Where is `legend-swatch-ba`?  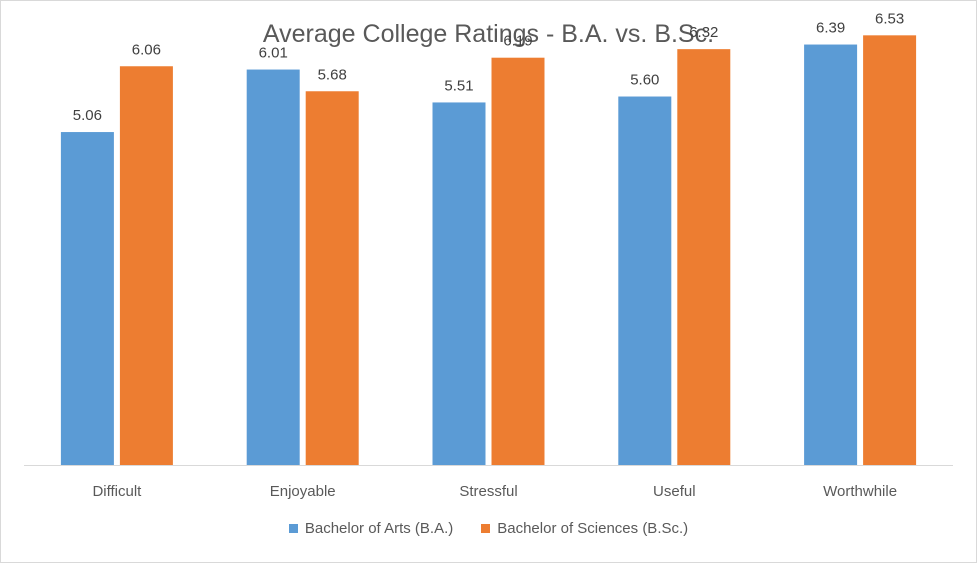
legend-swatch-ba is located at coordinates (293, 528).